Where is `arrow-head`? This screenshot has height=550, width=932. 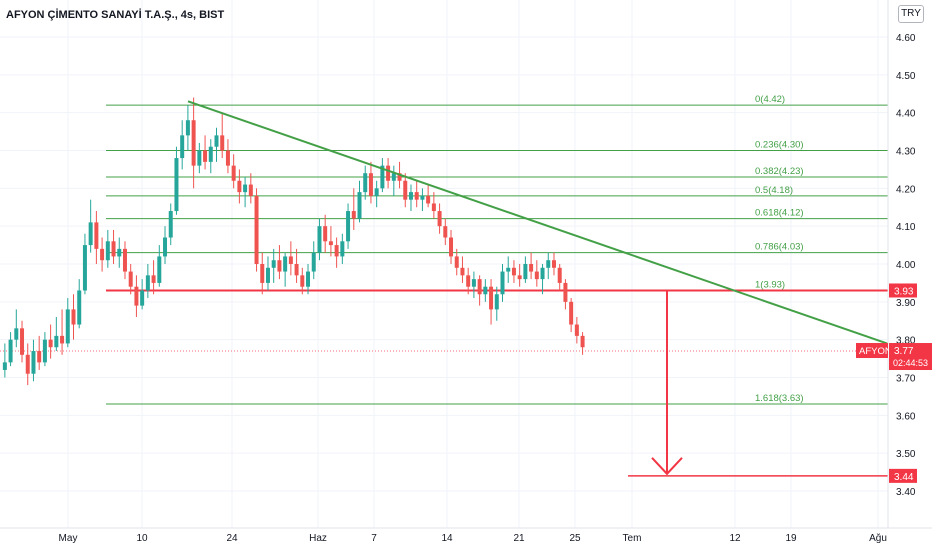 arrow-head is located at coordinates (667, 466).